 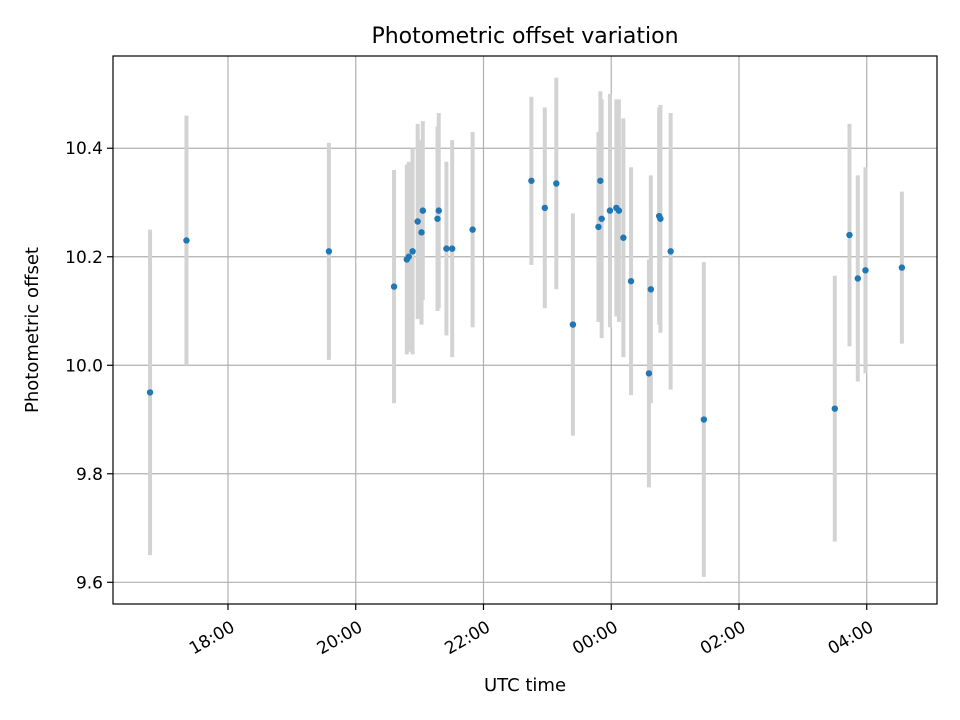 What do you see at coordinates (84, 149) in the screenshot?
I see `y-tick-label: 10.4` at bounding box center [84, 149].